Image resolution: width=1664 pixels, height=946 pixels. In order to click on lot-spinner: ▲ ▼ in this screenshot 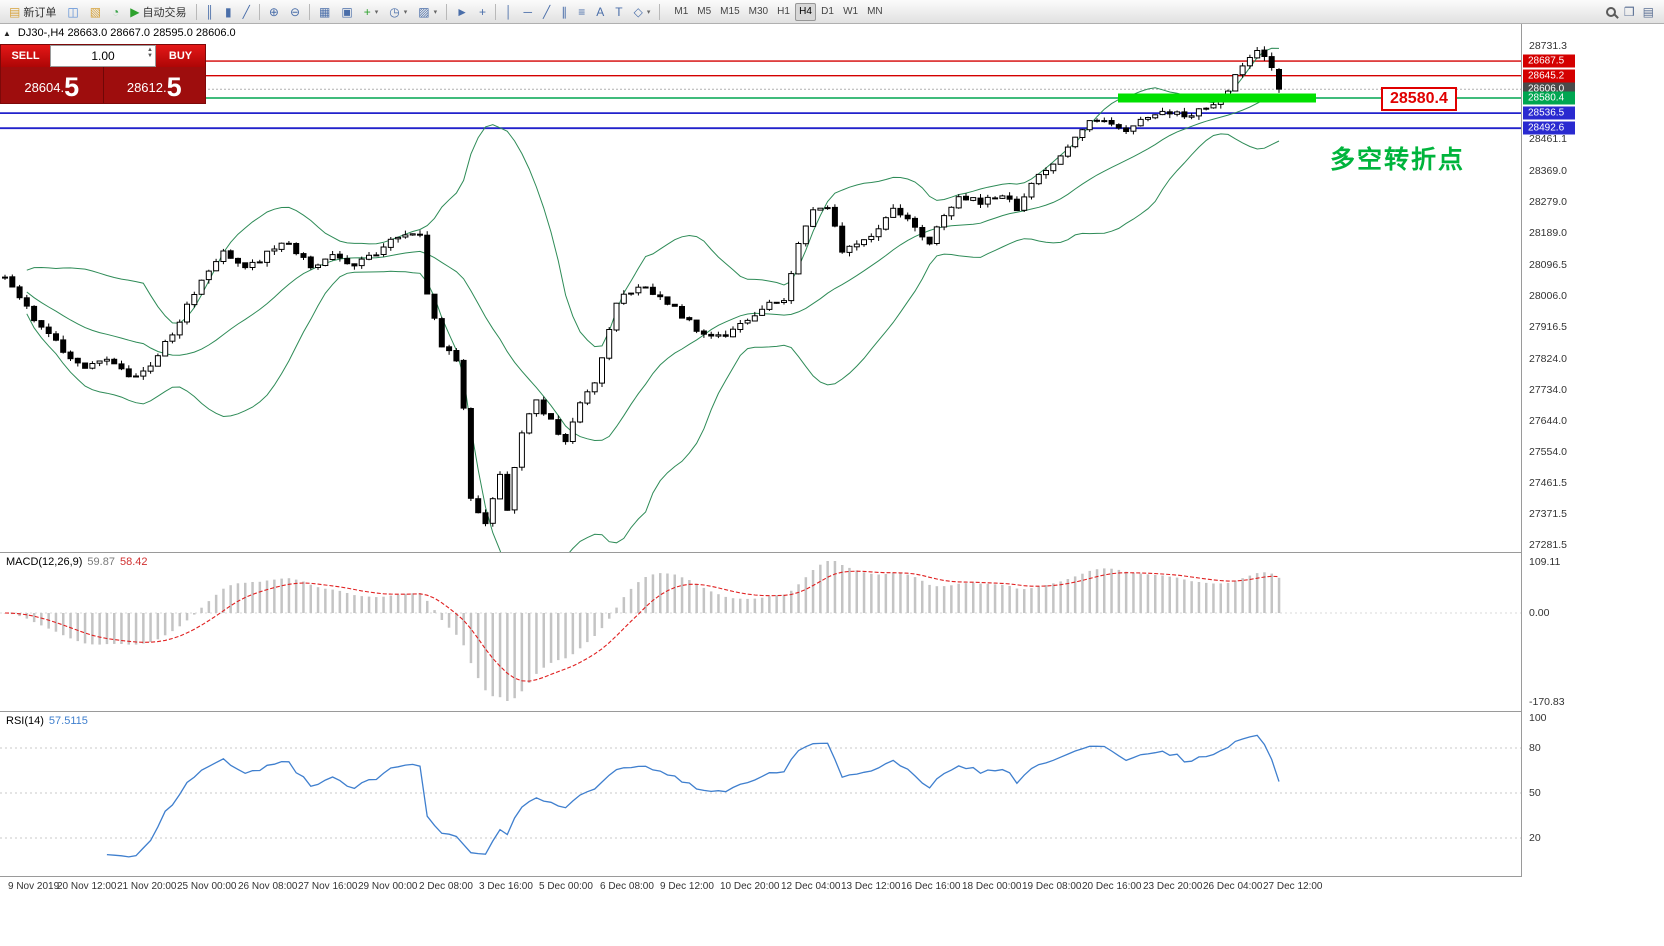, I will do `click(150, 53)`.